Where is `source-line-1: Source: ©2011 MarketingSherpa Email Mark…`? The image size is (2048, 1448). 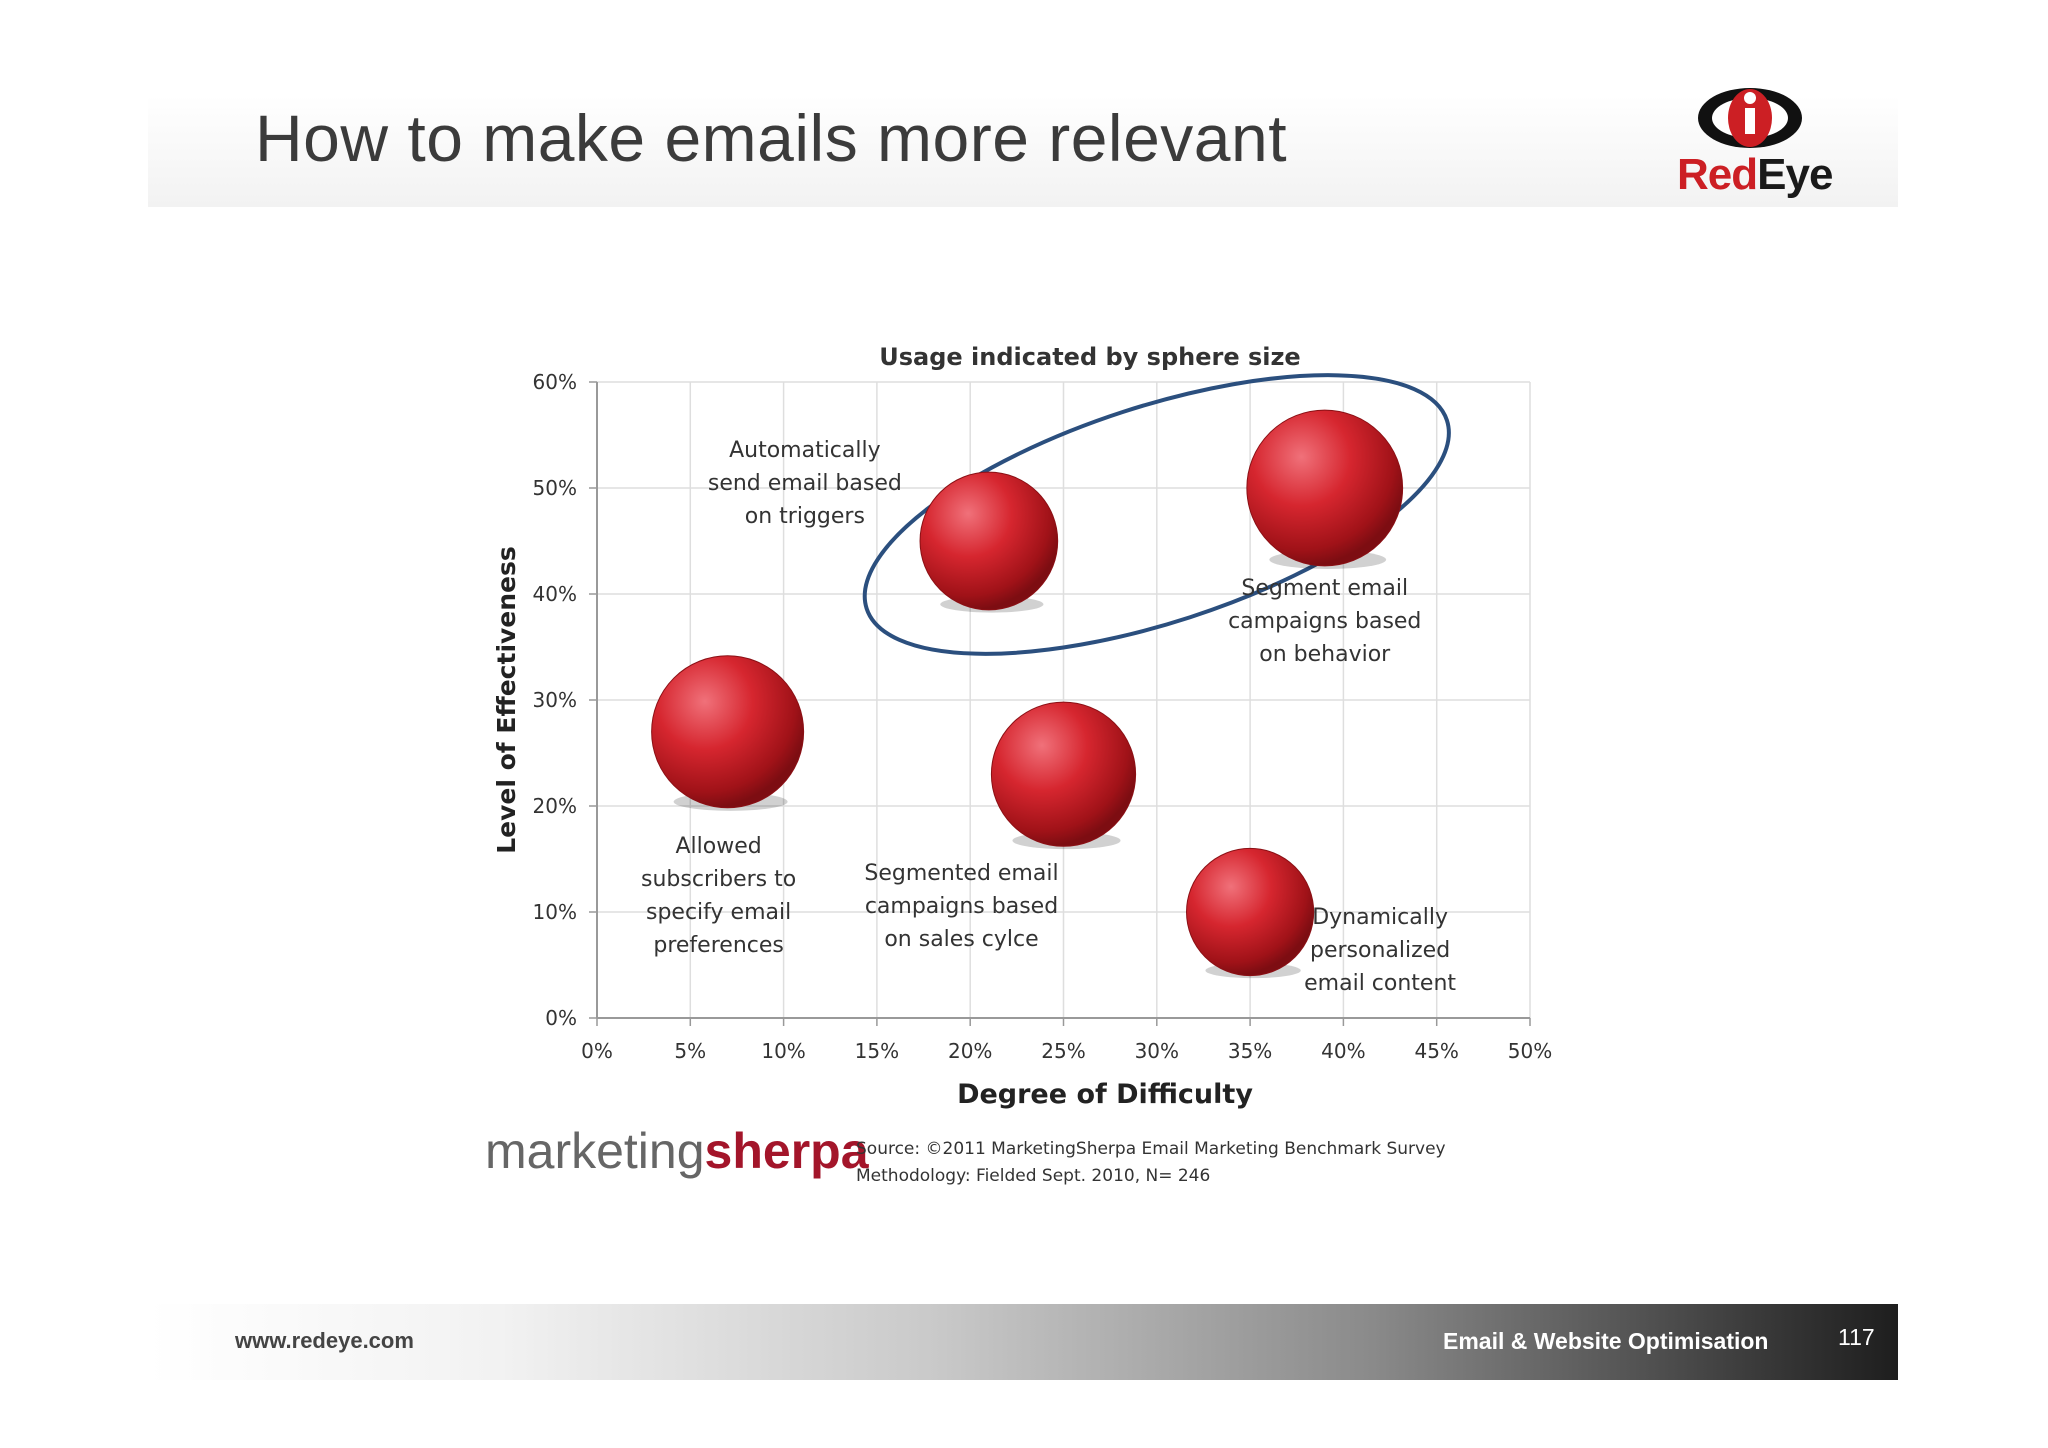 source-line-1: Source: ©2011 MarketingSherpa Email Mark… is located at coordinates (1151, 1149).